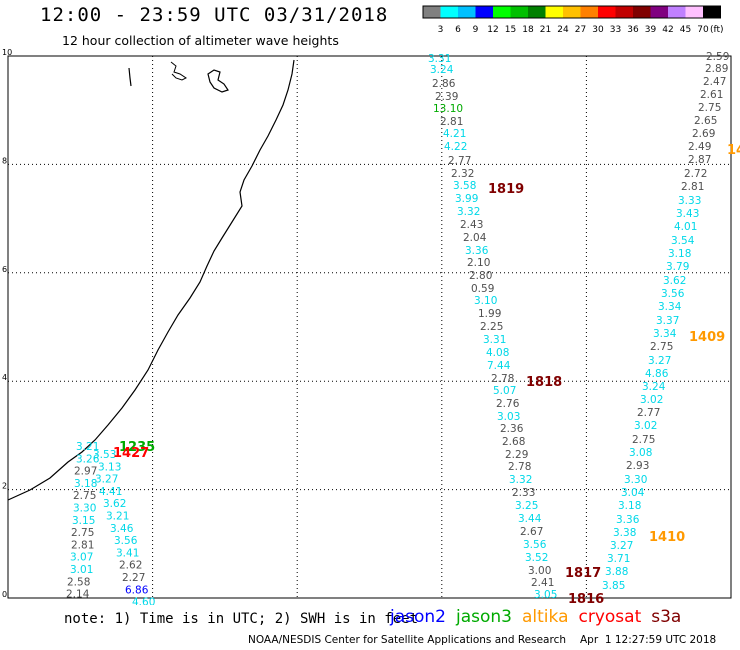 The height and width of the screenshot is (650, 740). I want to click on lon-tick-label: 54, so click(442, 604).